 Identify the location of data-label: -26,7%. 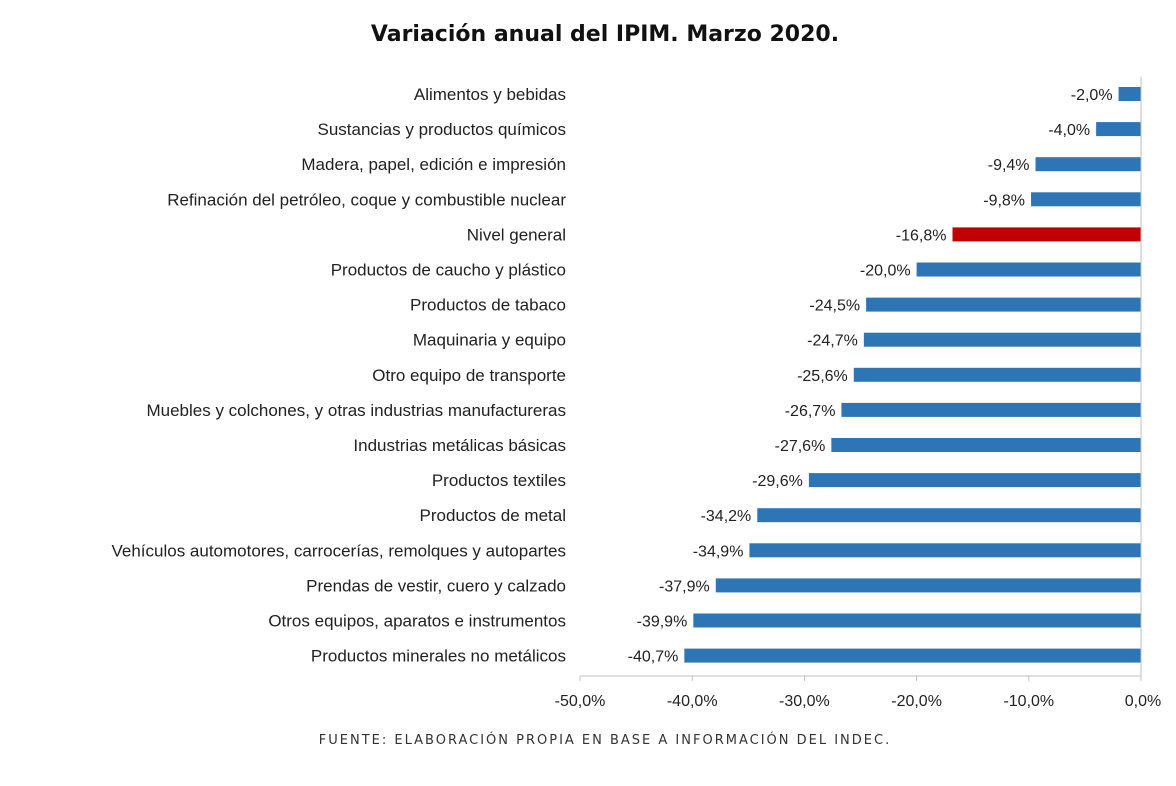
(810, 411).